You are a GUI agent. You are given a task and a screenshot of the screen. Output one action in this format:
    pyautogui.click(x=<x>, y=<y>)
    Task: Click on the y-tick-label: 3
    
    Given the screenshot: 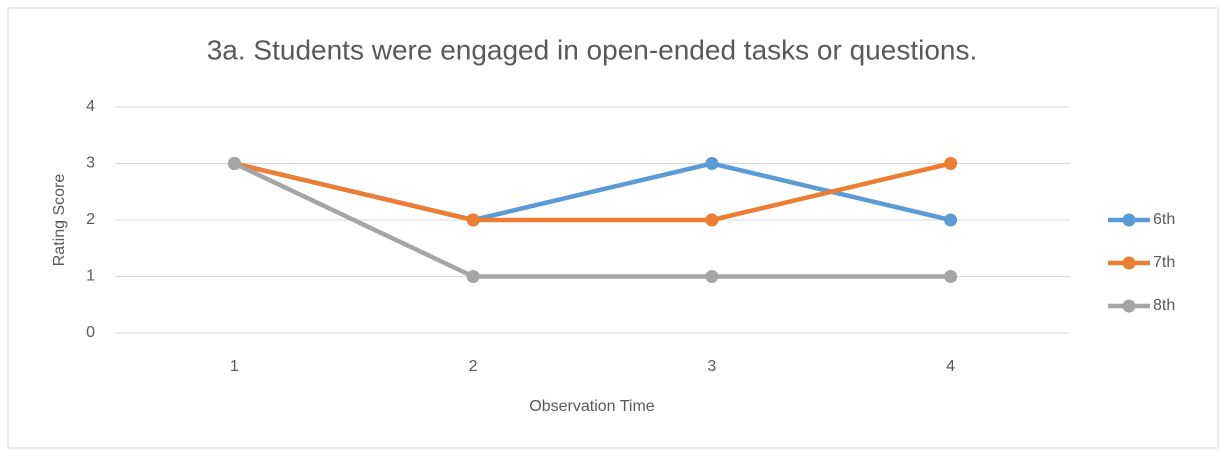 What is the action you would take?
    pyautogui.click(x=90, y=163)
    